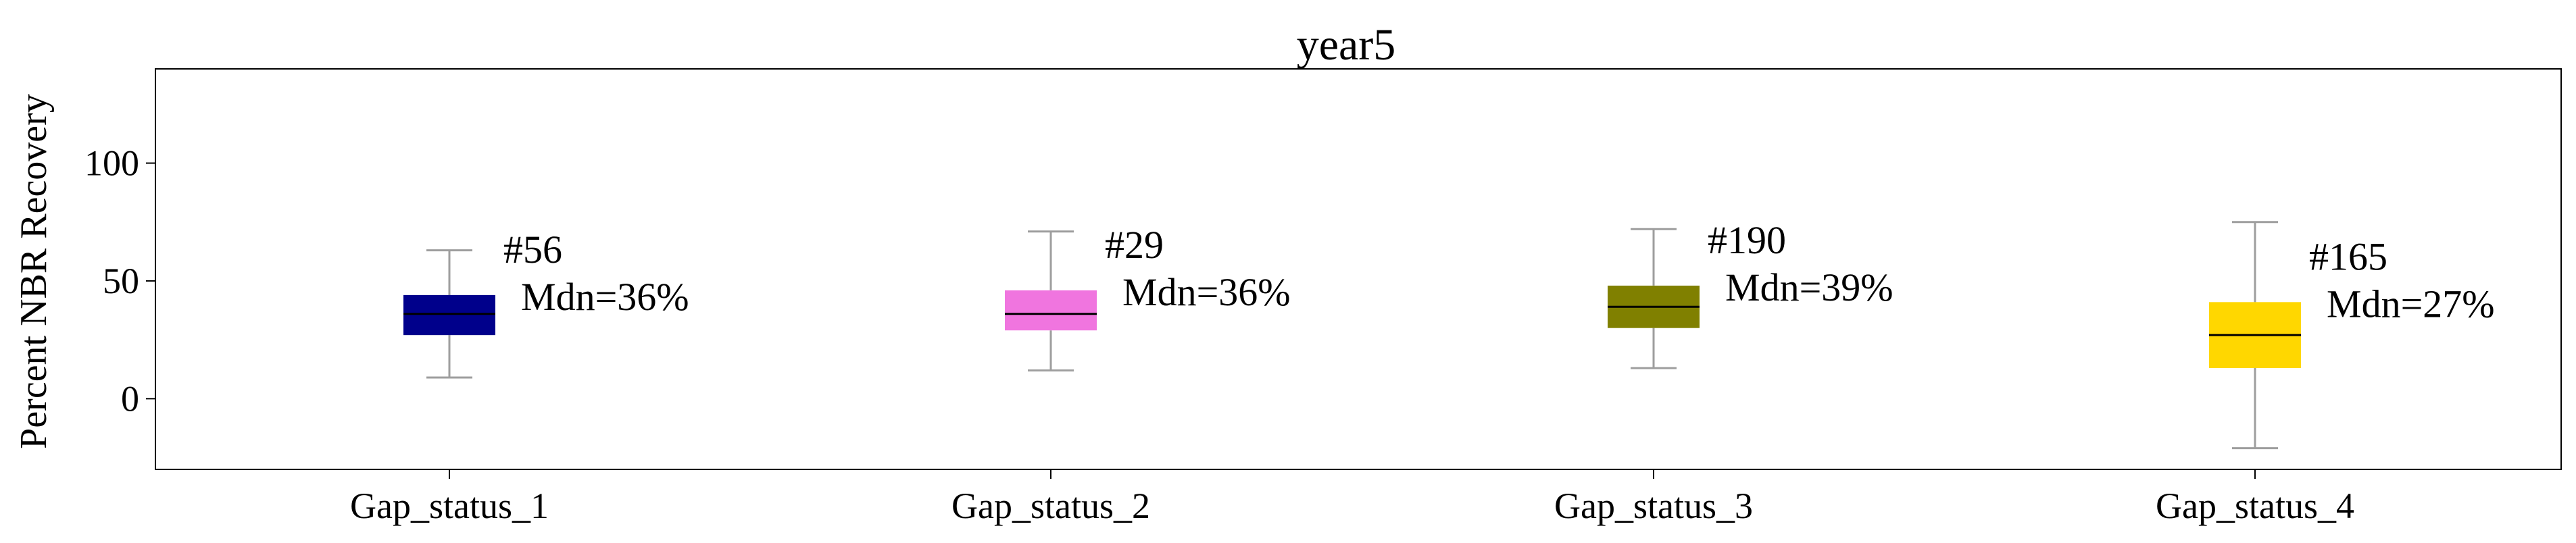 The image size is (2576, 543). I want to click on y-tick-label: 50, so click(121, 281).